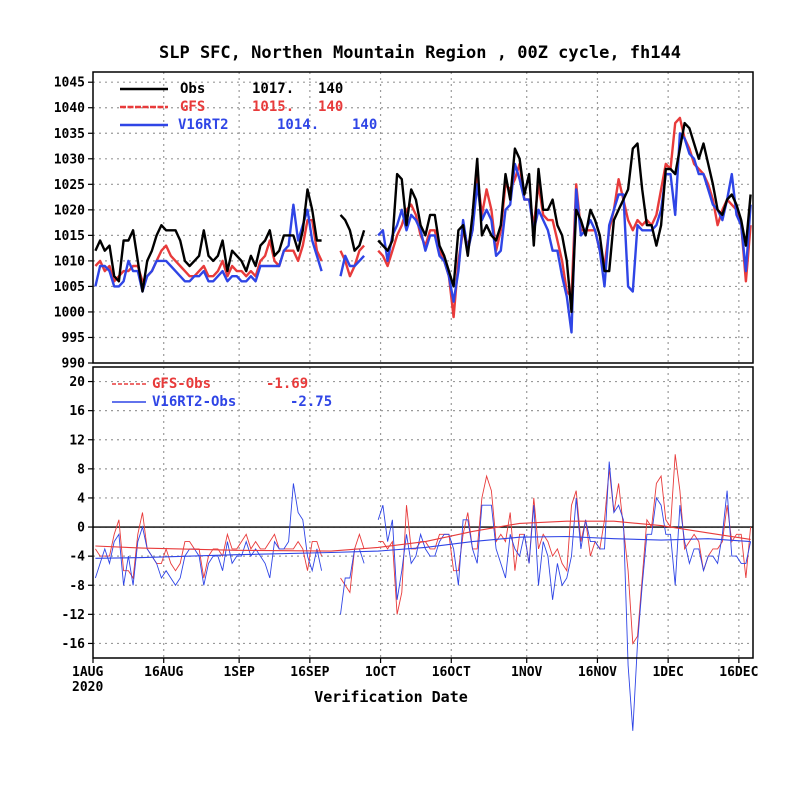 This screenshot has width=800, height=805. What do you see at coordinates (273, 107) in the screenshot?
I see `legend-mean: 1015.` at bounding box center [273, 107].